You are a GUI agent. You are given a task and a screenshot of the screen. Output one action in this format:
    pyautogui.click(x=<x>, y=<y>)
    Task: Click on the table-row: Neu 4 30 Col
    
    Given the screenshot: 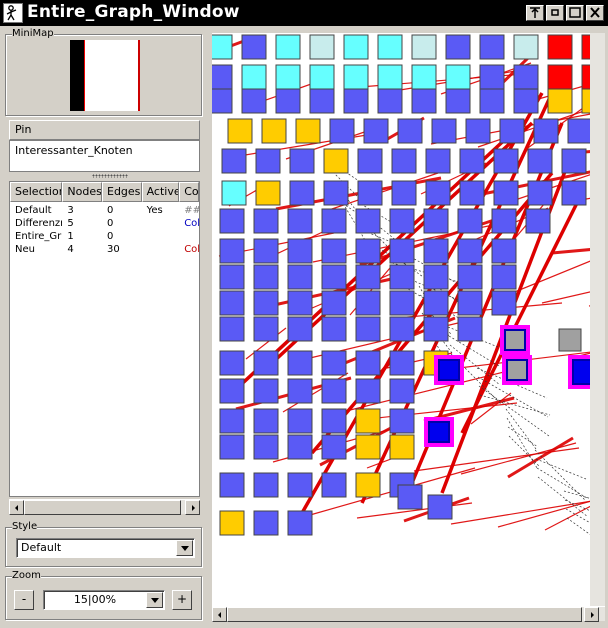 What is the action you would take?
    pyautogui.click(x=104, y=249)
    